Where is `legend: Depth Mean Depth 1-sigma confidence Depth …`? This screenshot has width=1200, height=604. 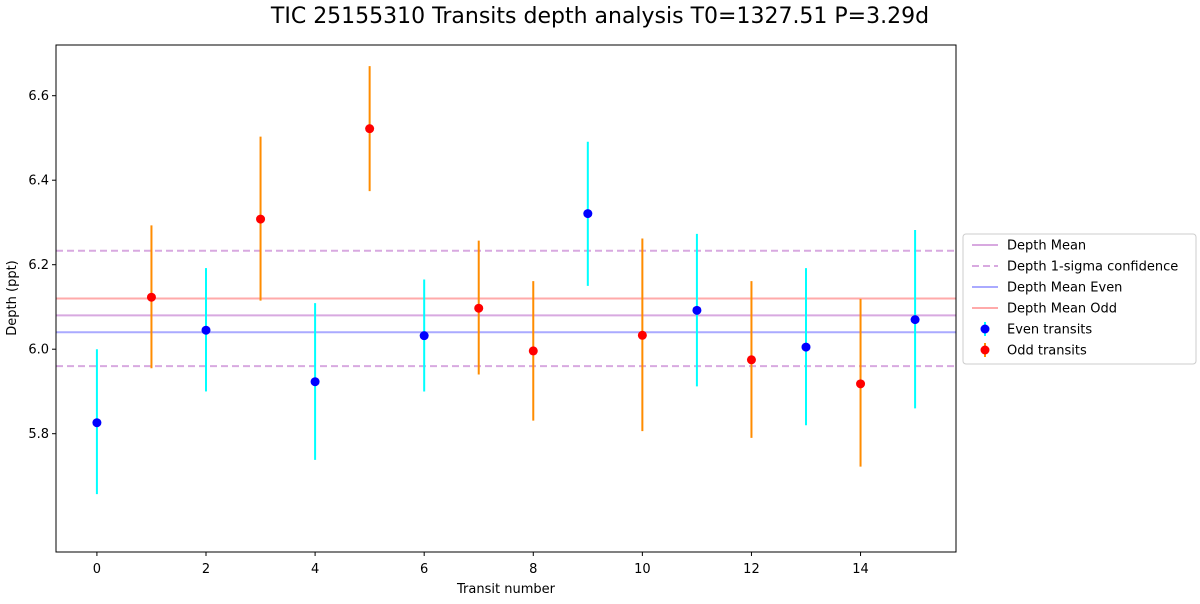 legend: Depth Mean Depth 1-sigma confidence Depth … is located at coordinates (1079, 299).